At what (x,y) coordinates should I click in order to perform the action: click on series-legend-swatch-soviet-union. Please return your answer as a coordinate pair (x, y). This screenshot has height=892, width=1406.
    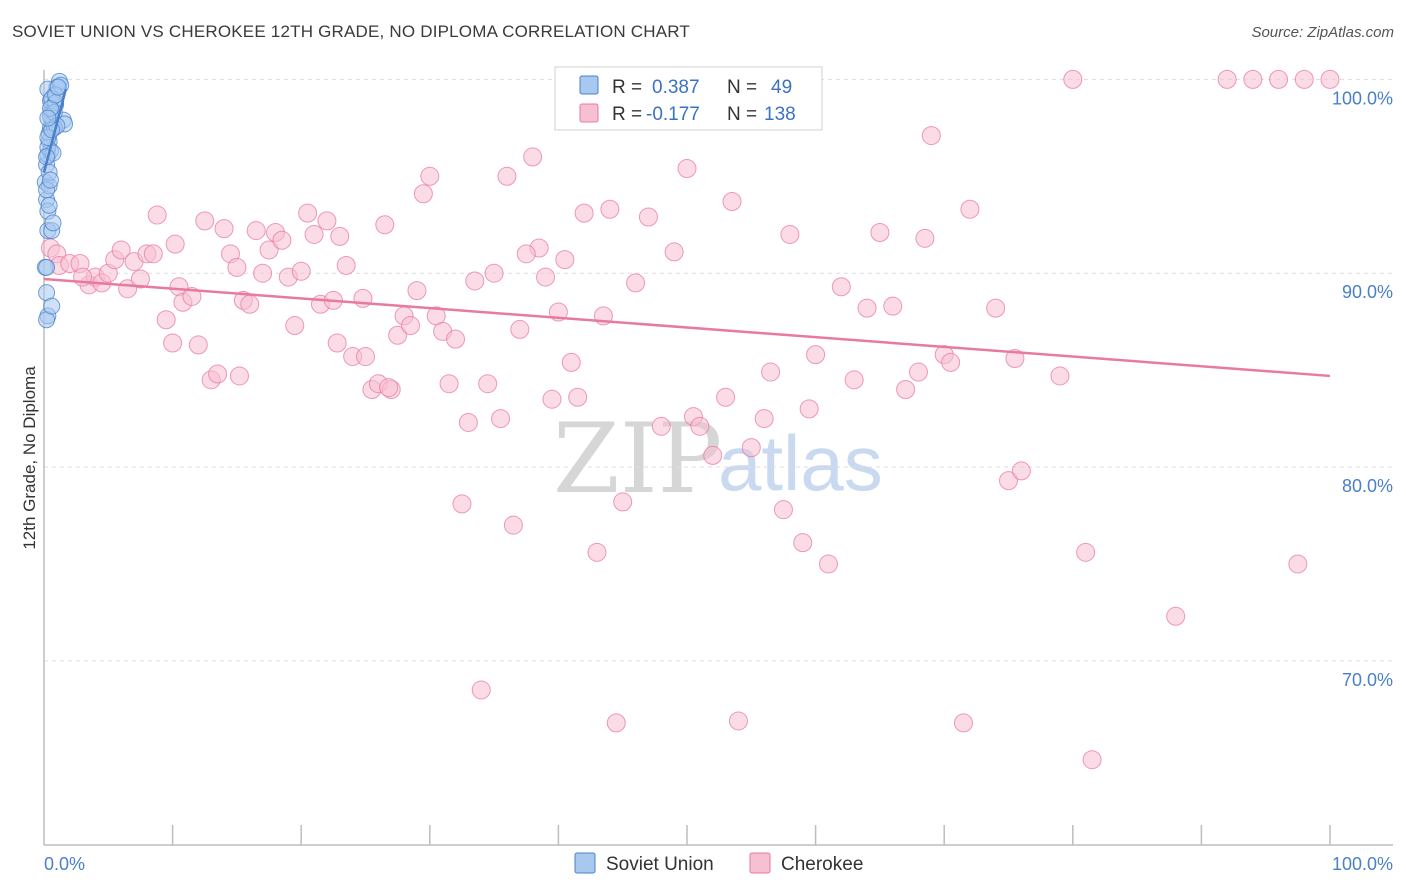
    Looking at the image, I should click on (585, 863).